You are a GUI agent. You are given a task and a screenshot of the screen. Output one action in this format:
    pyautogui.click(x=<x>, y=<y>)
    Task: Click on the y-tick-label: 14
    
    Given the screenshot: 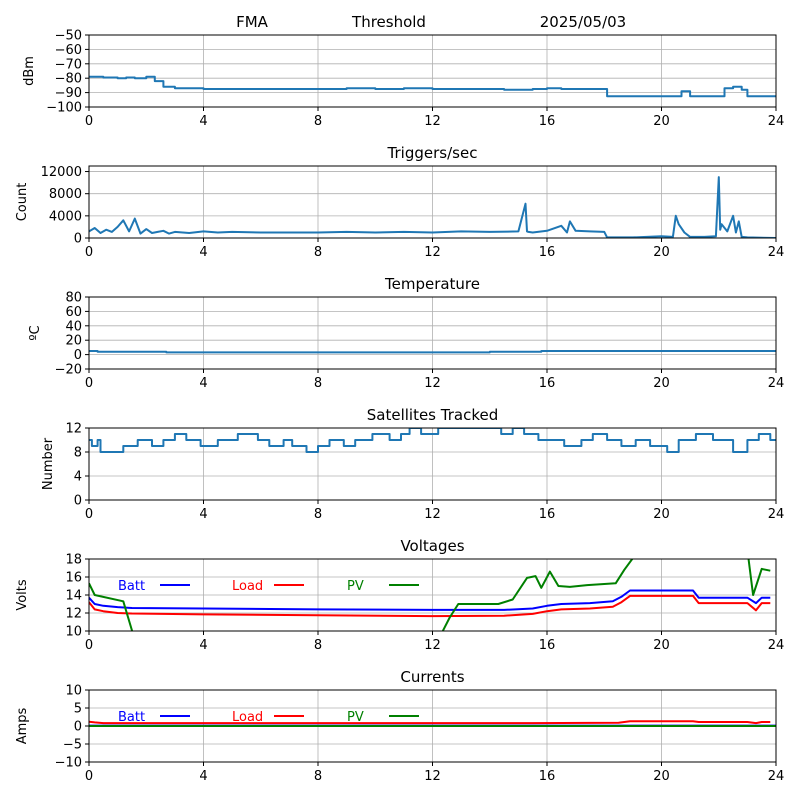 What is the action you would take?
    pyautogui.click(x=73, y=596)
    